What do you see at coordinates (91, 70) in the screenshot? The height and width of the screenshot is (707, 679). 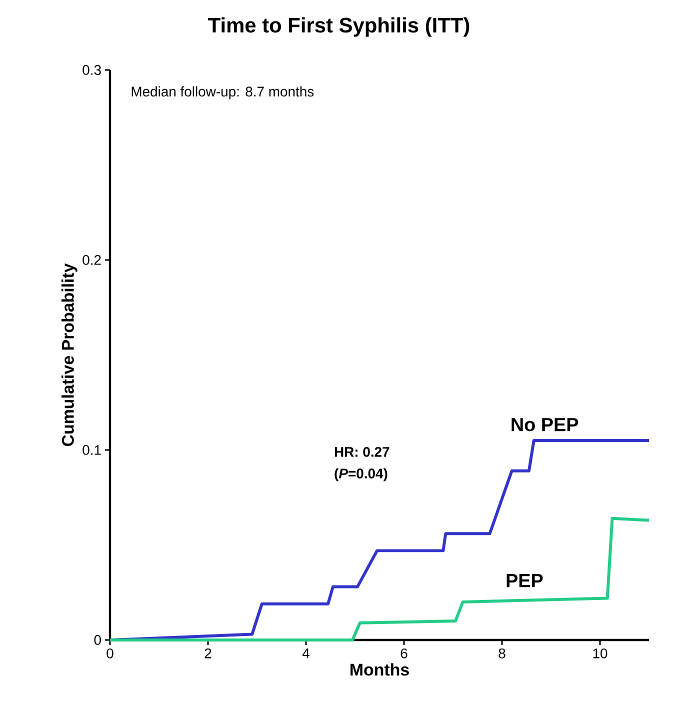 I see `y-tick-label: 0.3` at bounding box center [91, 70].